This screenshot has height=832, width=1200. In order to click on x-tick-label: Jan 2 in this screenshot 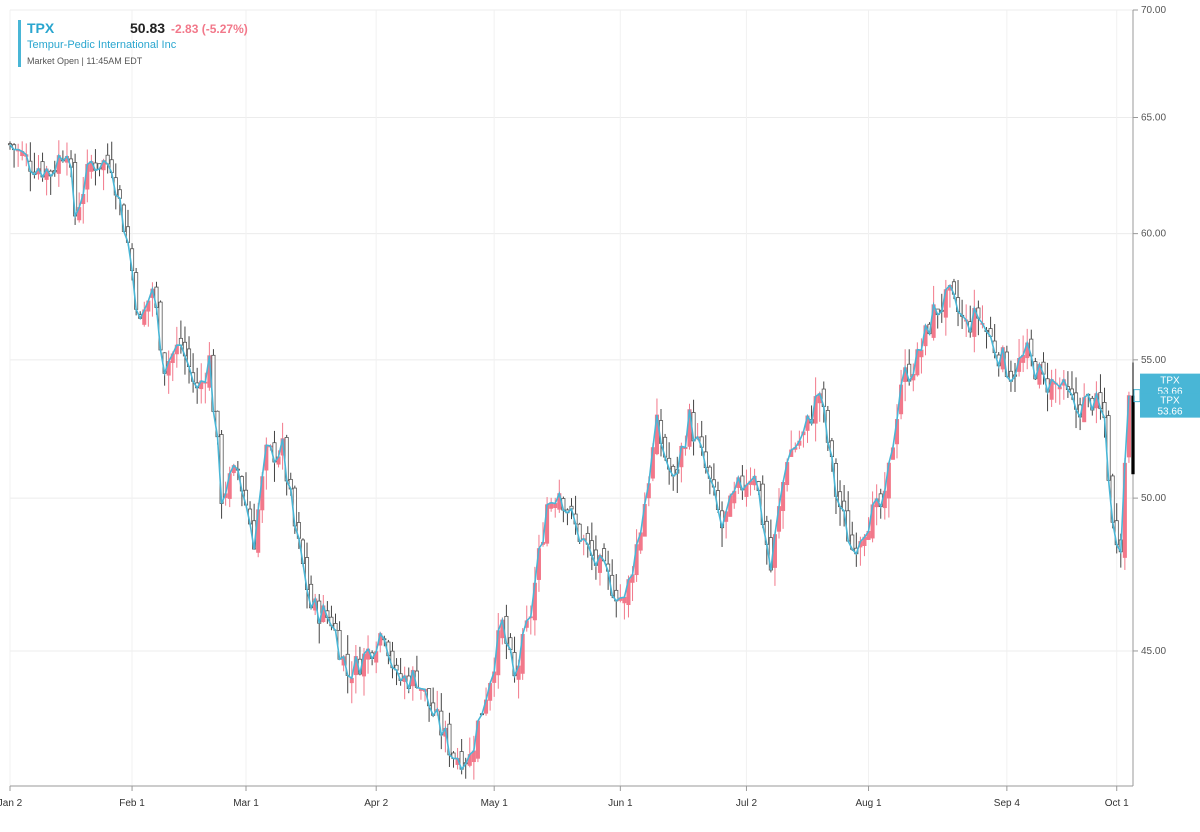, I will do `click(11, 803)`.